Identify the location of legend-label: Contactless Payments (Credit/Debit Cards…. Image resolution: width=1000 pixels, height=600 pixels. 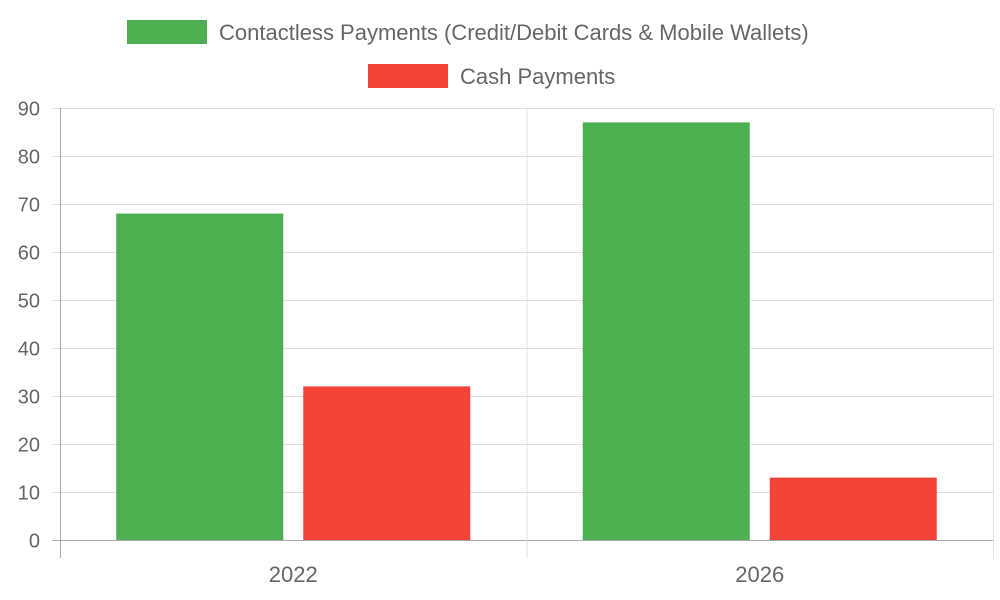
(514, 32).